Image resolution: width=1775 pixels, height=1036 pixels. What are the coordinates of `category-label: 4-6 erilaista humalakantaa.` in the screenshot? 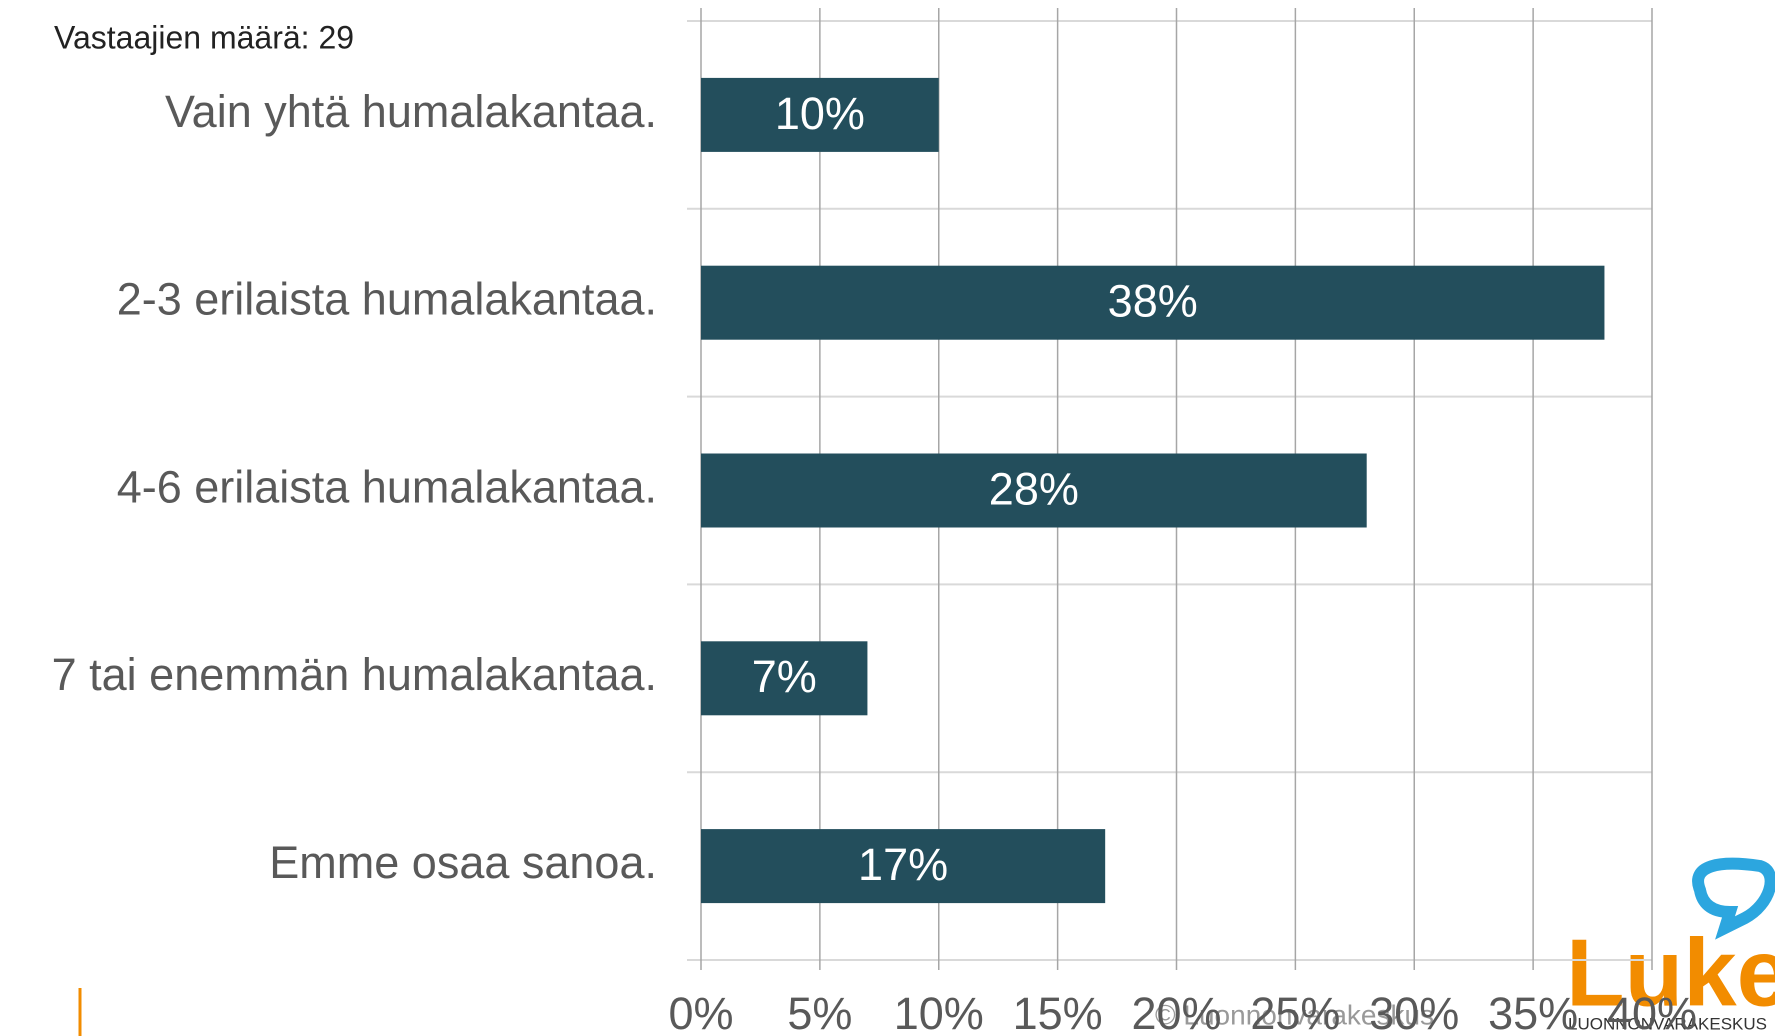 It's located at (387, 486).